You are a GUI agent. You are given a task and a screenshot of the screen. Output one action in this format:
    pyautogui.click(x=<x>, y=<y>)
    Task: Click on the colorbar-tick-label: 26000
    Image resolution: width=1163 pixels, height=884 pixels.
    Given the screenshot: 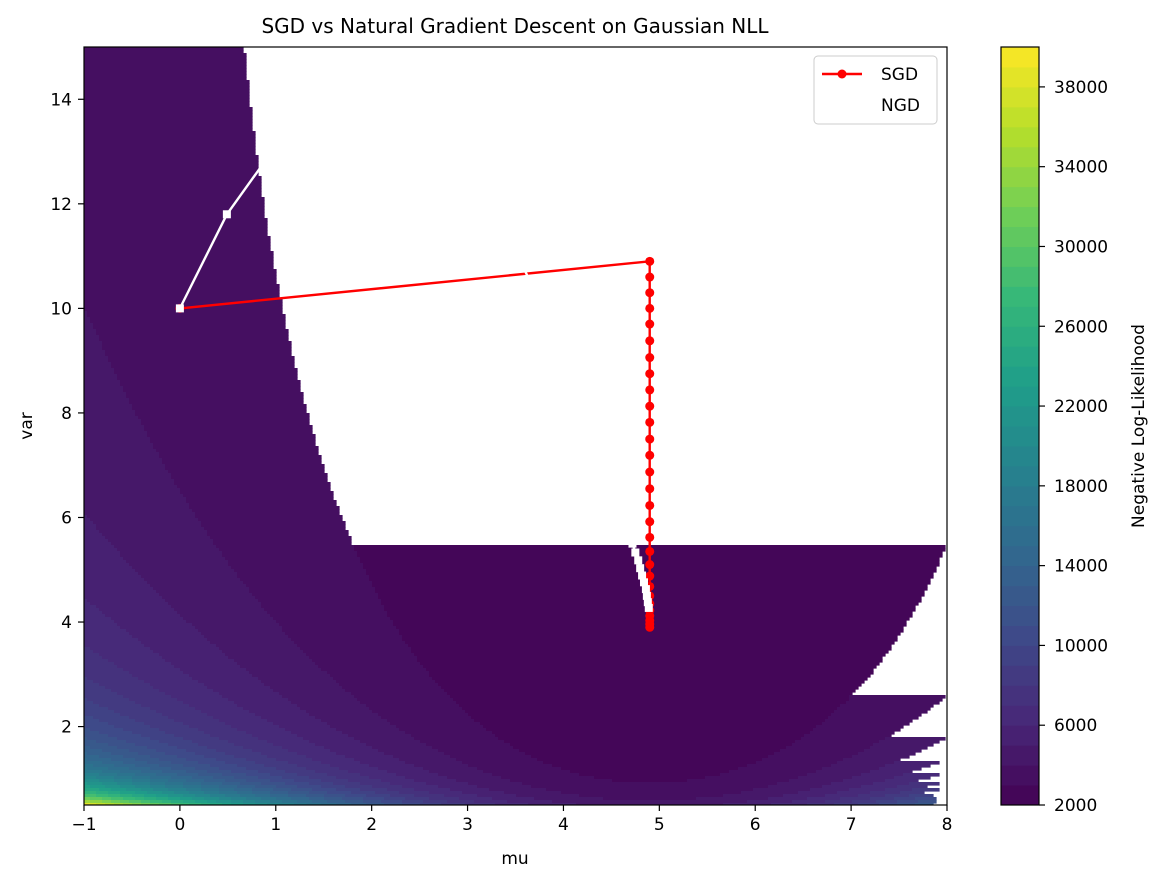 What is the action you would take?
    pyautogui.click(x=1081, y=327)
    